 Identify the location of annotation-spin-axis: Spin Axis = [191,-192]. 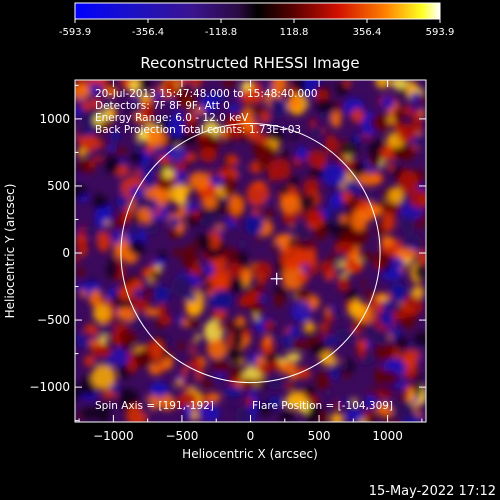
(154, 406).